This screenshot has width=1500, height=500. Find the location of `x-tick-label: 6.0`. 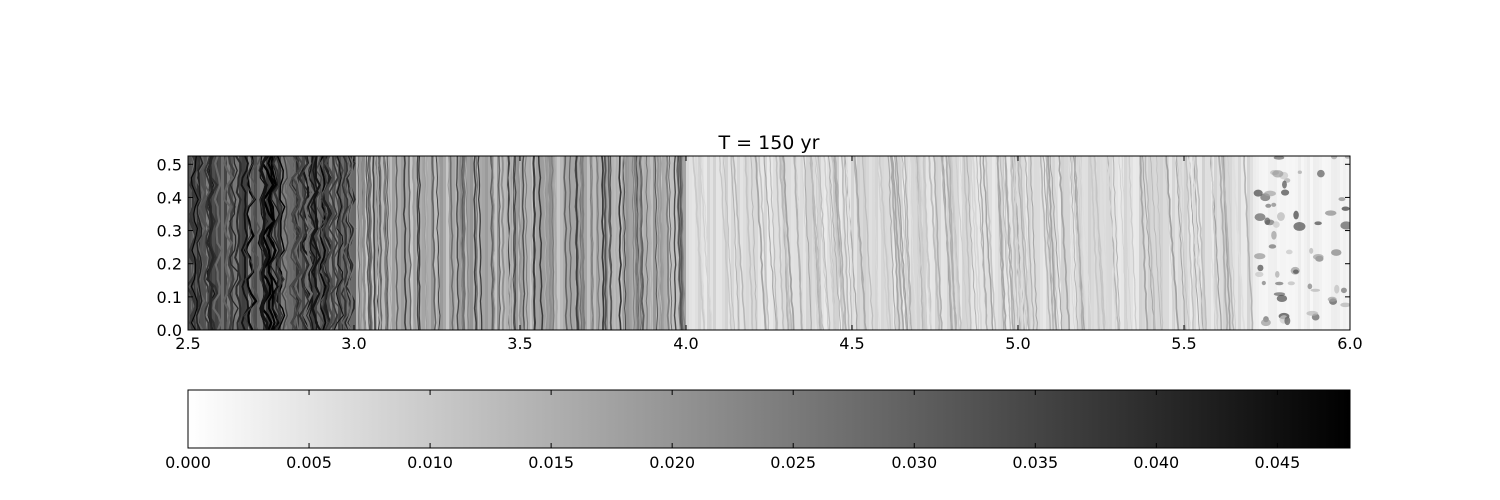

x-tick-label: 6.0 is located at coordinates (1349, 343).